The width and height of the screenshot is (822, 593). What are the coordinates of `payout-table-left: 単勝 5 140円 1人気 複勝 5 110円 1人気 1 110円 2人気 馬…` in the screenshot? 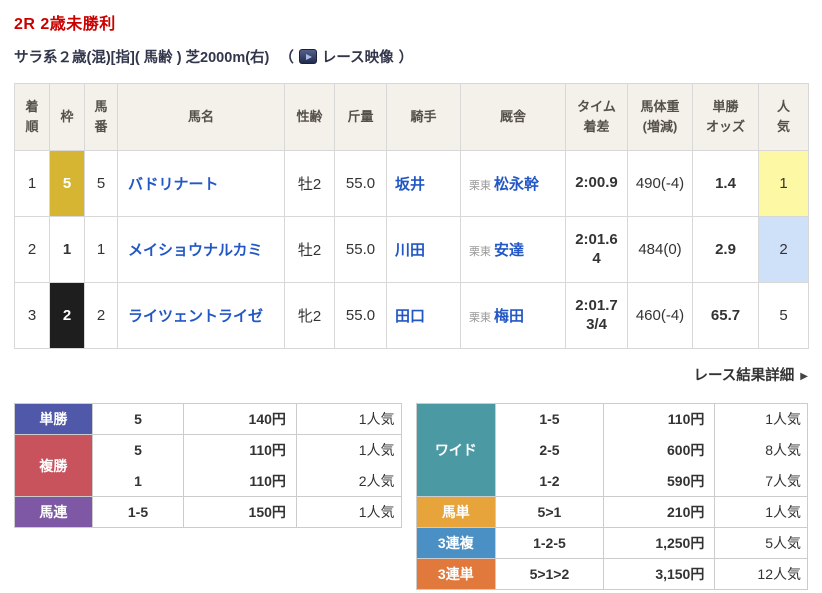 It's located at (208, 465).